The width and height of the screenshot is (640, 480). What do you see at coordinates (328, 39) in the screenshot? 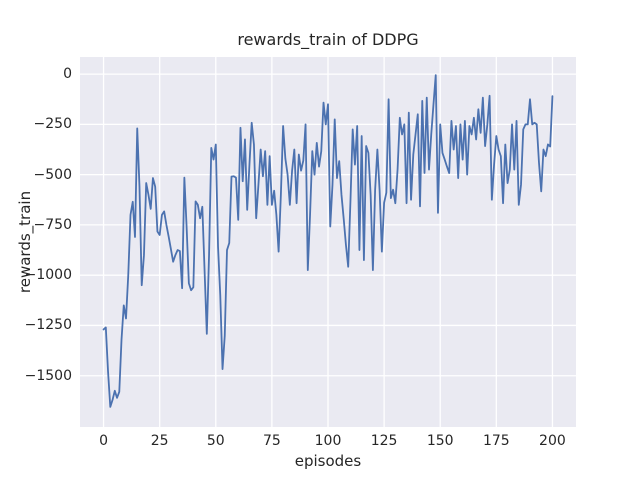
I see `chart-title: rewards_train of DDPG` at bounding box center [328, 39].